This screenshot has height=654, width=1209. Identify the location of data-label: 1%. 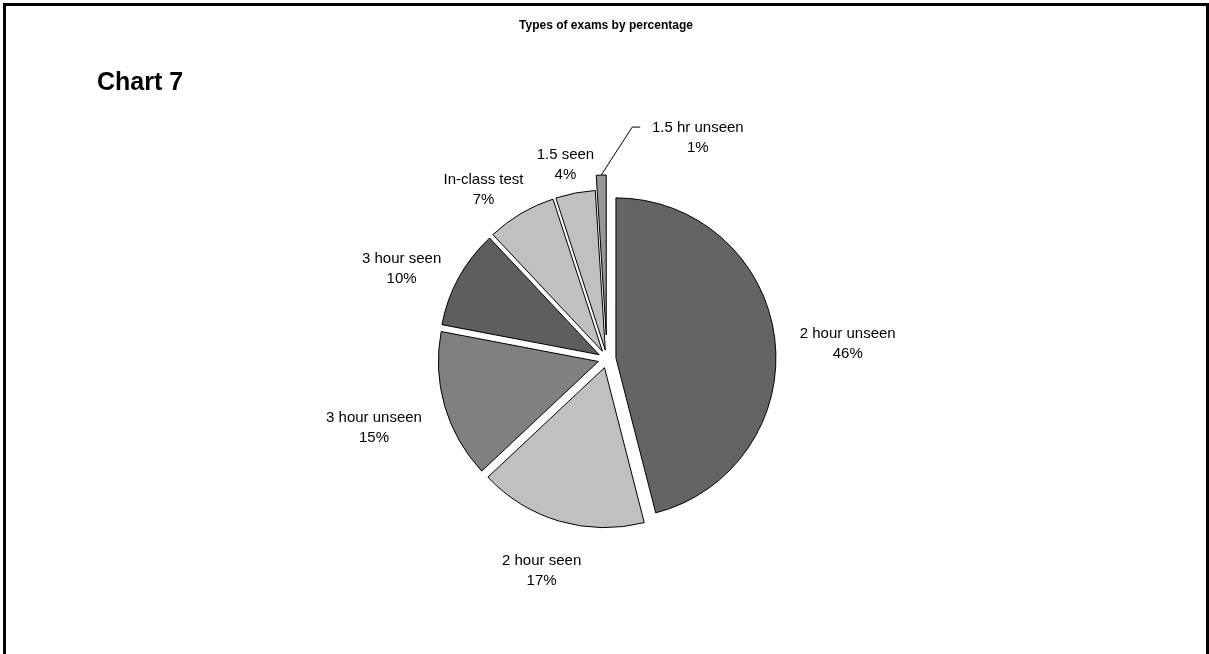
(698, 147).